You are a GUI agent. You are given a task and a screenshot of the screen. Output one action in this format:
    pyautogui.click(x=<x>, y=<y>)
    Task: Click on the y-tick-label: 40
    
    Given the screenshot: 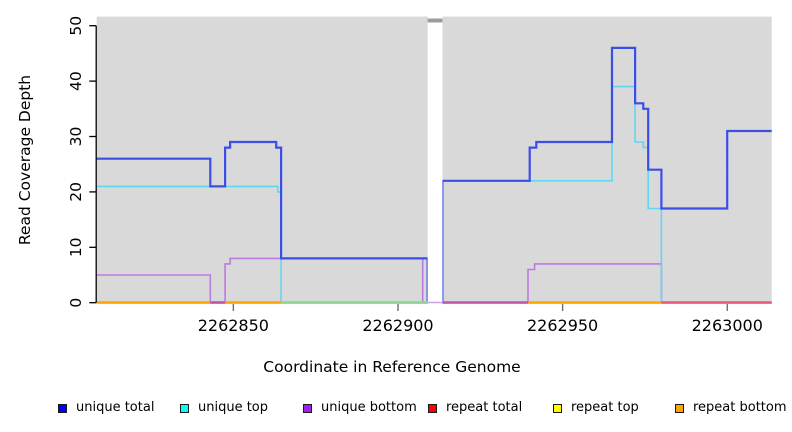 What is the action you would take?
    pyautogui.click(x=76, y=81)
    